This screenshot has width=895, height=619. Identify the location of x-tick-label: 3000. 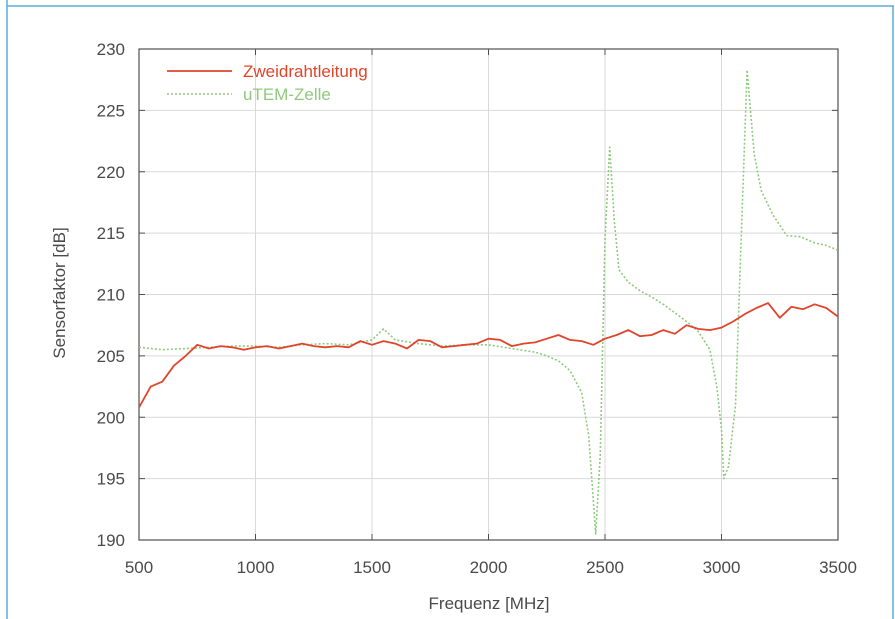
(722, 567).